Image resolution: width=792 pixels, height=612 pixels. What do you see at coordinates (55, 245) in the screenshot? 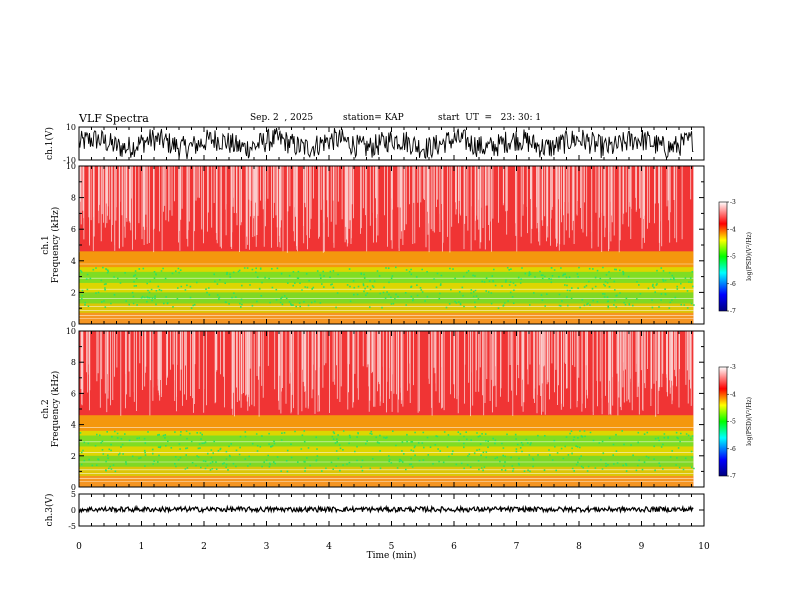
I see `y-label-spec1: Frequency (kHz)` at bounding box center [55, 245].